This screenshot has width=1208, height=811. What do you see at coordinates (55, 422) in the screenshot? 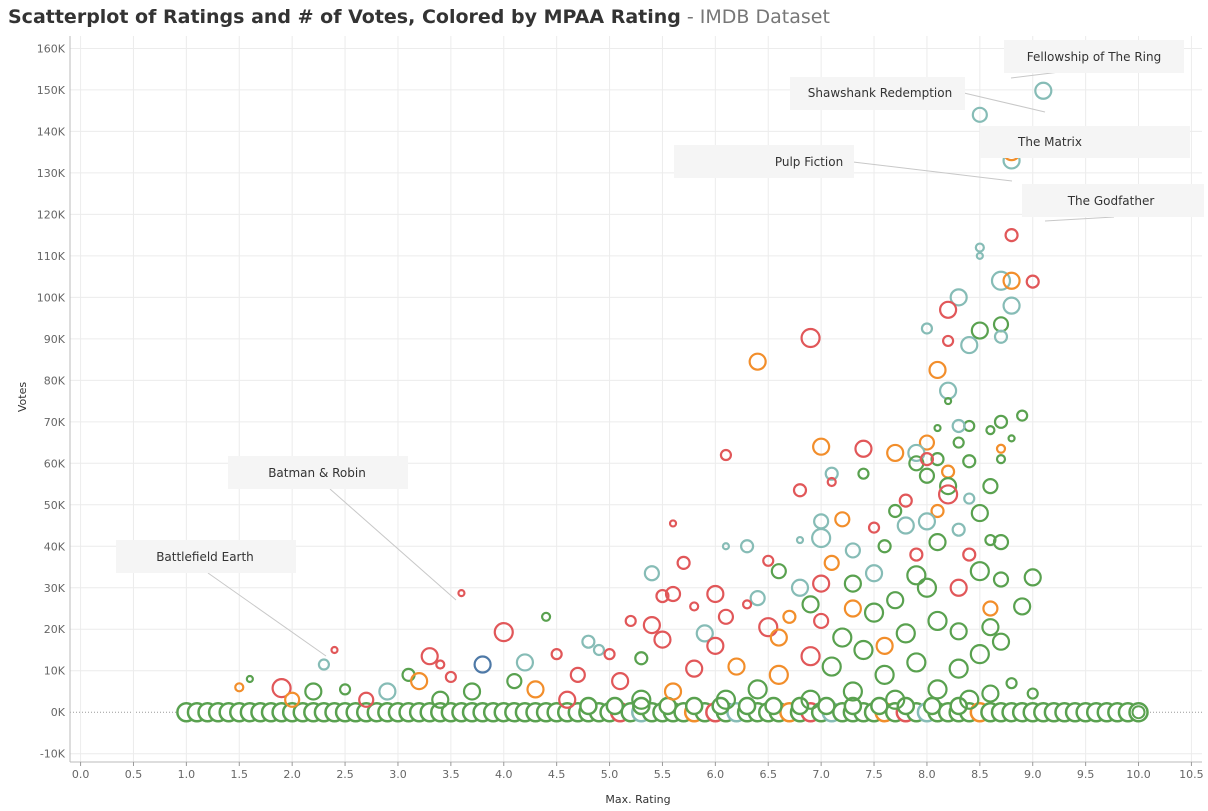
I see `y-tick-label: 70K` at bounding box center [55, 422].